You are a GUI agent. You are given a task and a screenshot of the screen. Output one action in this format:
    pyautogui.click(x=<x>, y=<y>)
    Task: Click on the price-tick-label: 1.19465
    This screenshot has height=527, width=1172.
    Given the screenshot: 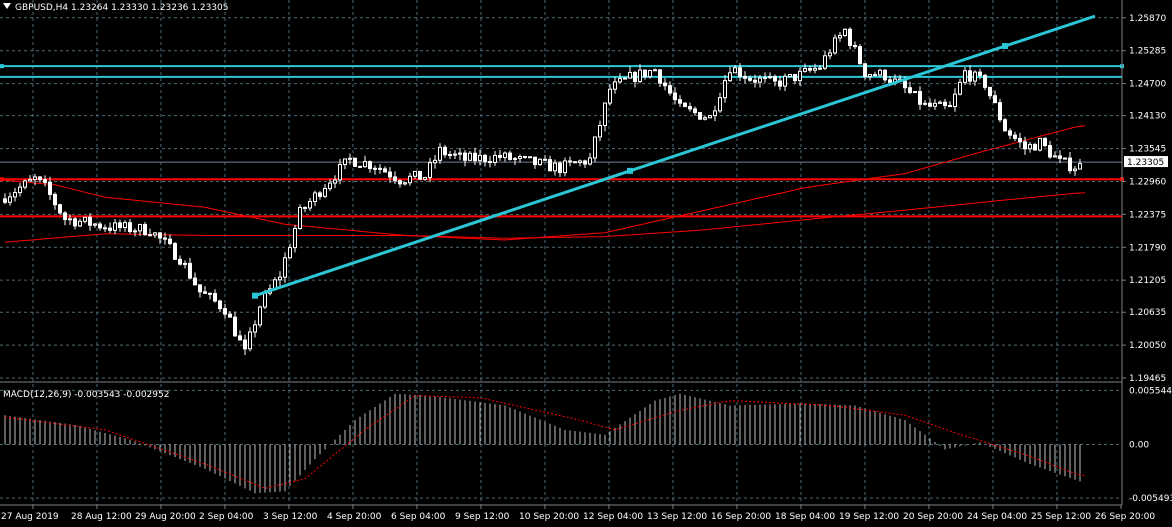 What is the action you would take?
    pyautogui.click(x=1147, y=379)
    